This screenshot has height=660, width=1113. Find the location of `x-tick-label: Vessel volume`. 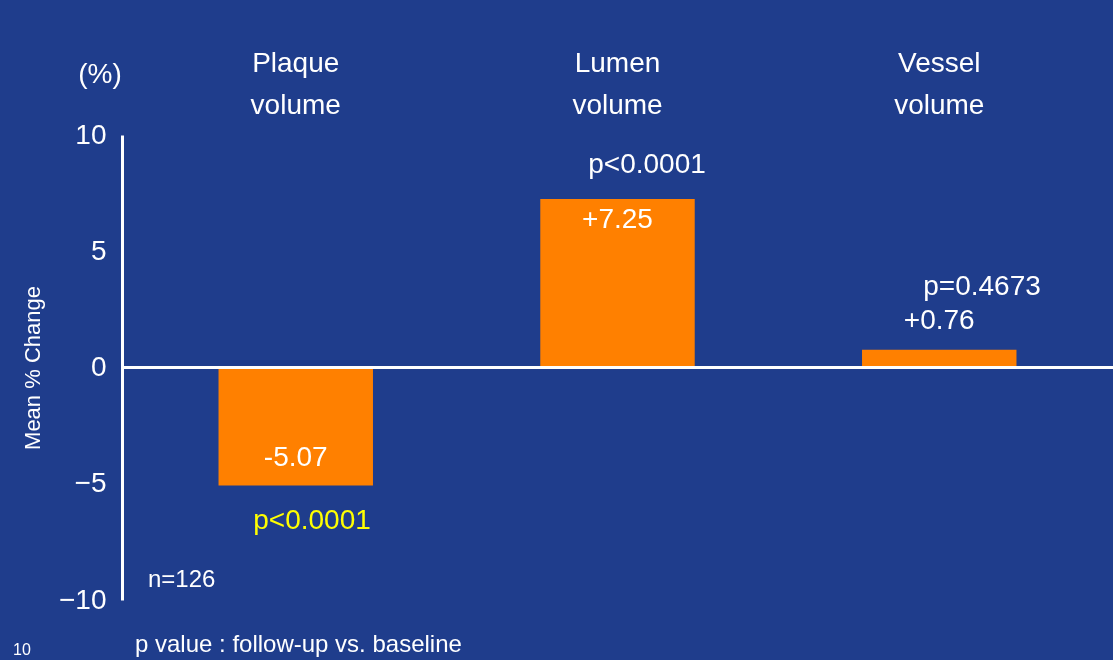

x-tick-label: Vessel volume is located at coordinates (939, 83).